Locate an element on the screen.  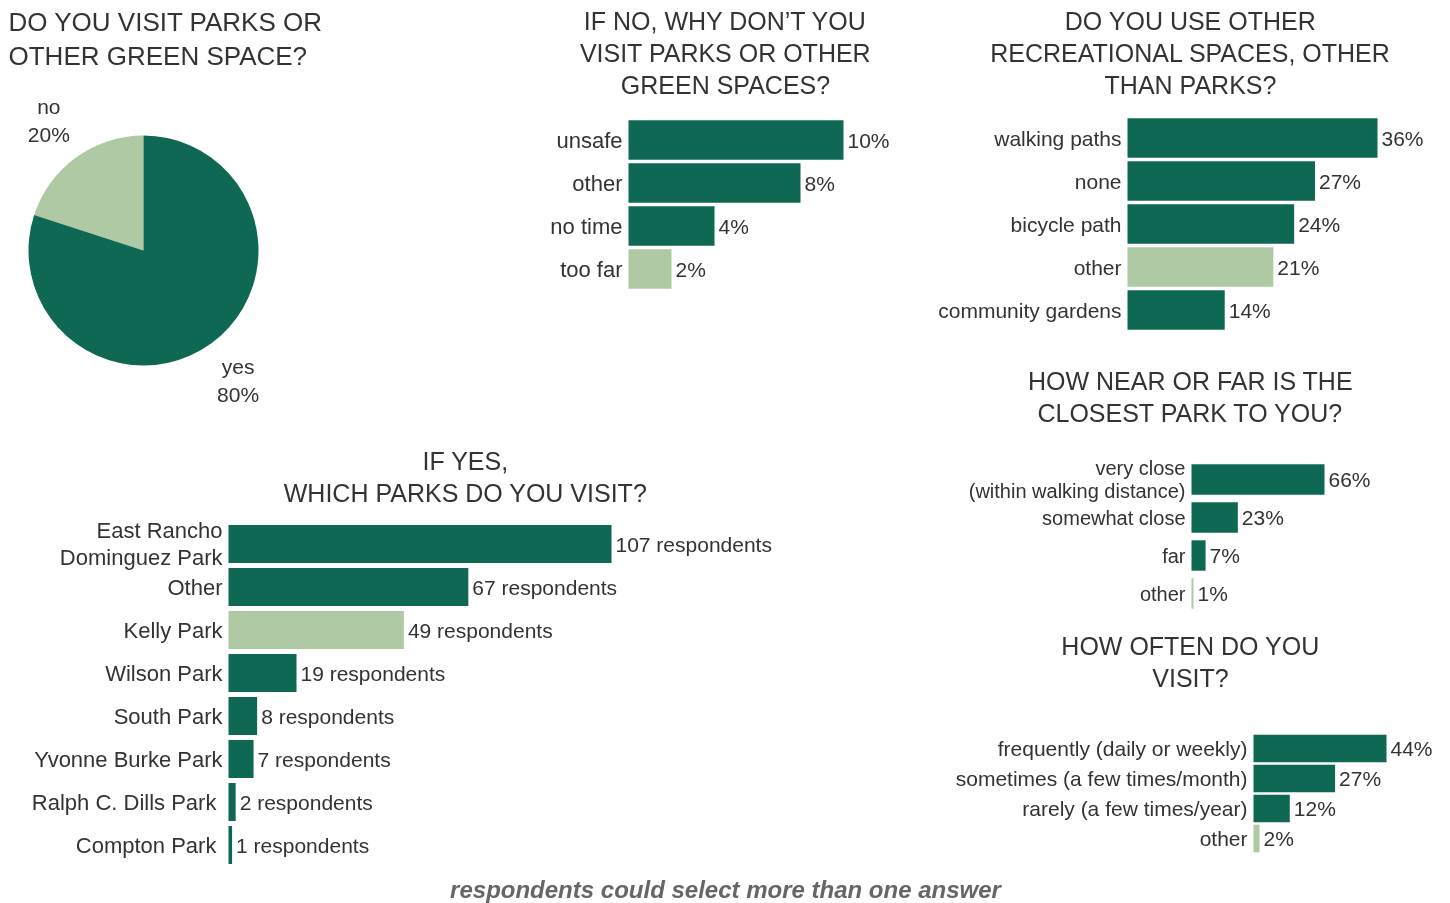
data-label: 1% is located at coordinates (1212, 593).